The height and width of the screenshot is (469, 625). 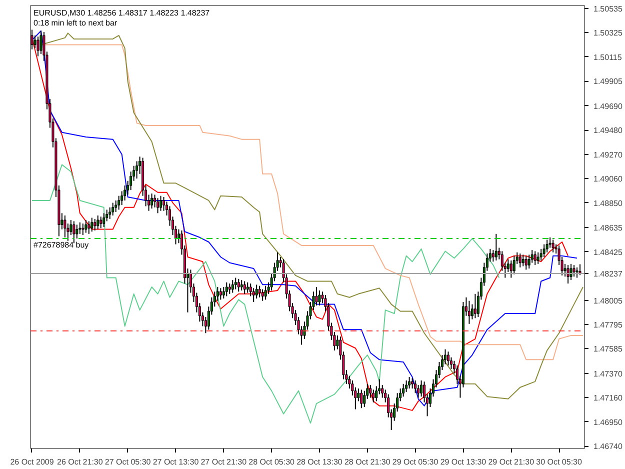 What do you see at coordinates (367, 462) in the screenshot?
I see `x-tick-label: 28 Oct 21:30` at bounding box center [367, 462].